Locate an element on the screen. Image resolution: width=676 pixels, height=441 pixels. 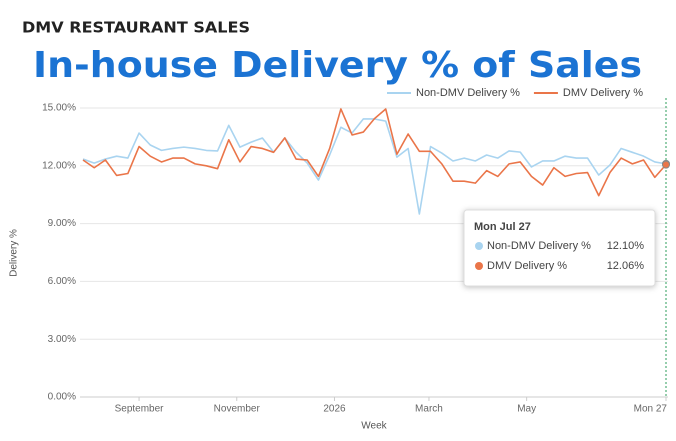
legend-label: Non-DMV Delivery % is located at coordinates (468, 93).